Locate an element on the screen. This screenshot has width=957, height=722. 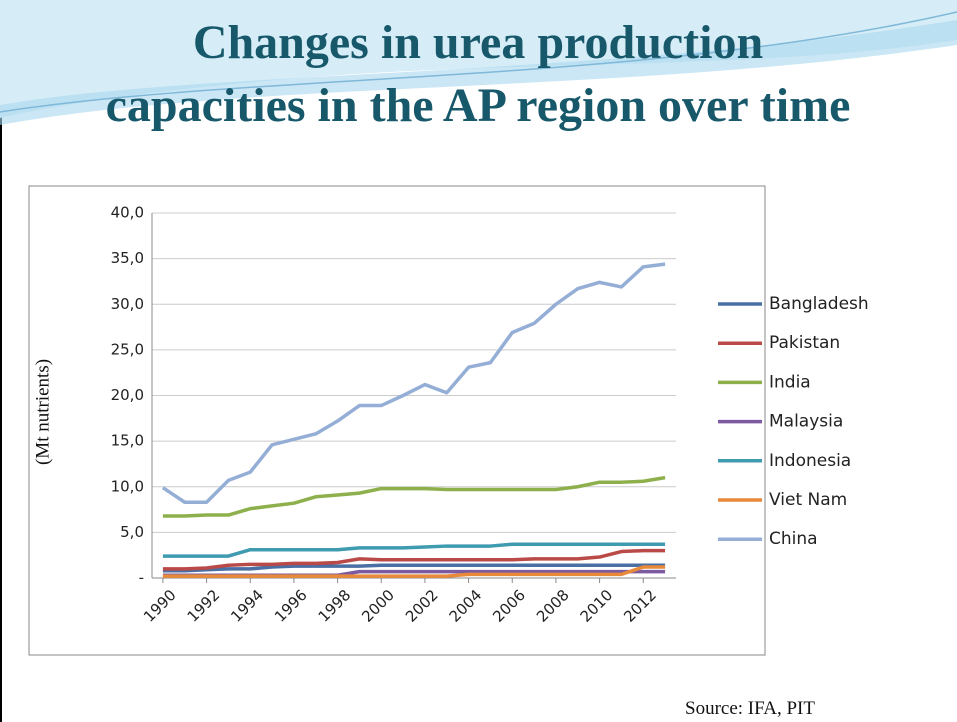
header-swoosh-line is located at coordinates (478, 62).